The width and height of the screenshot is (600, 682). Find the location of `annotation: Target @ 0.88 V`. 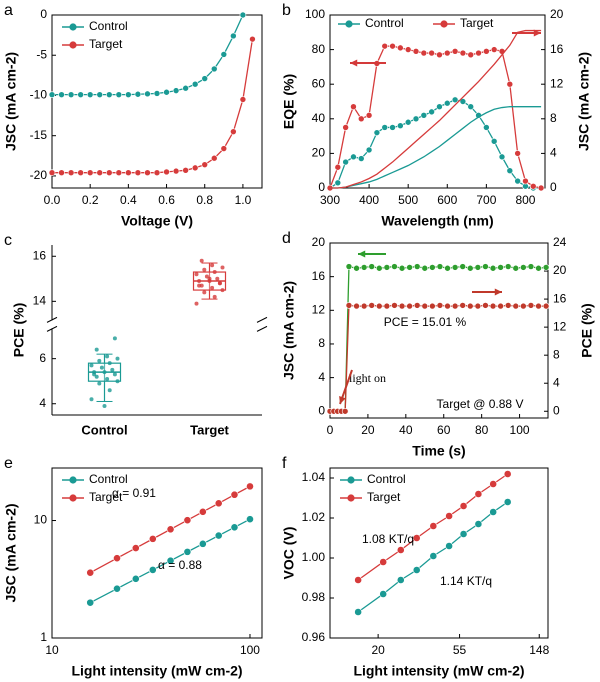

annotation: Target @ 0.88 V is located at coordinates (480, 404).